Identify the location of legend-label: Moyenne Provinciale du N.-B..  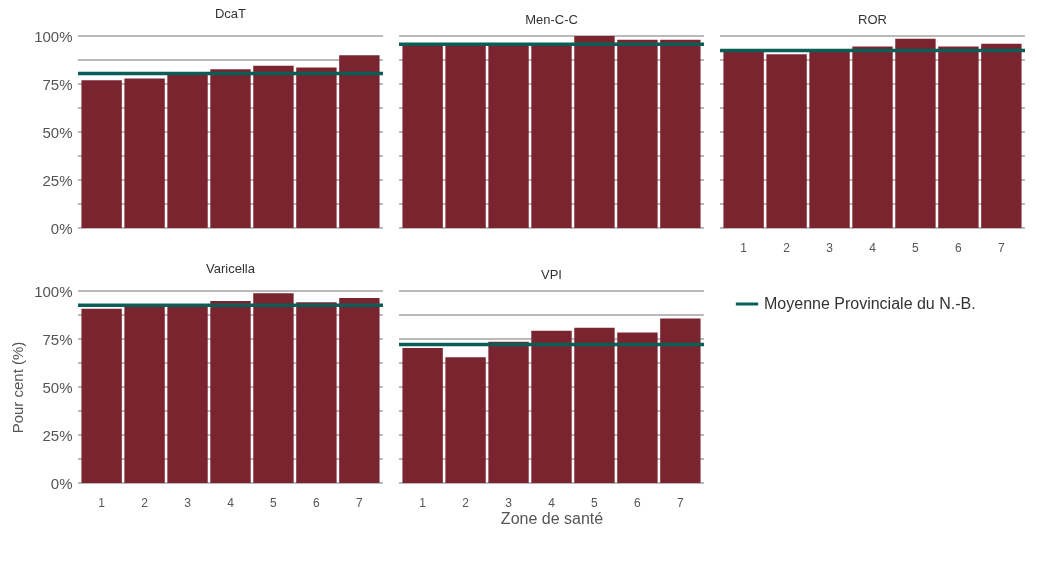
(870, 303).